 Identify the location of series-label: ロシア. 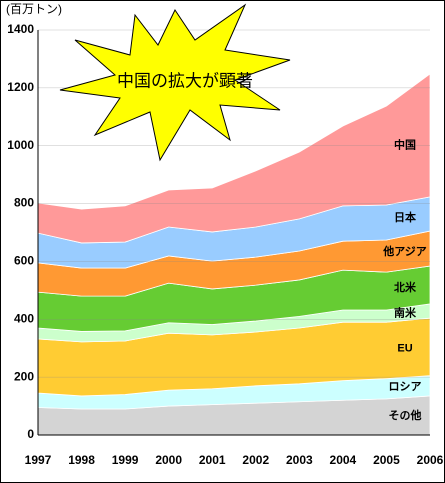
(405, 386).